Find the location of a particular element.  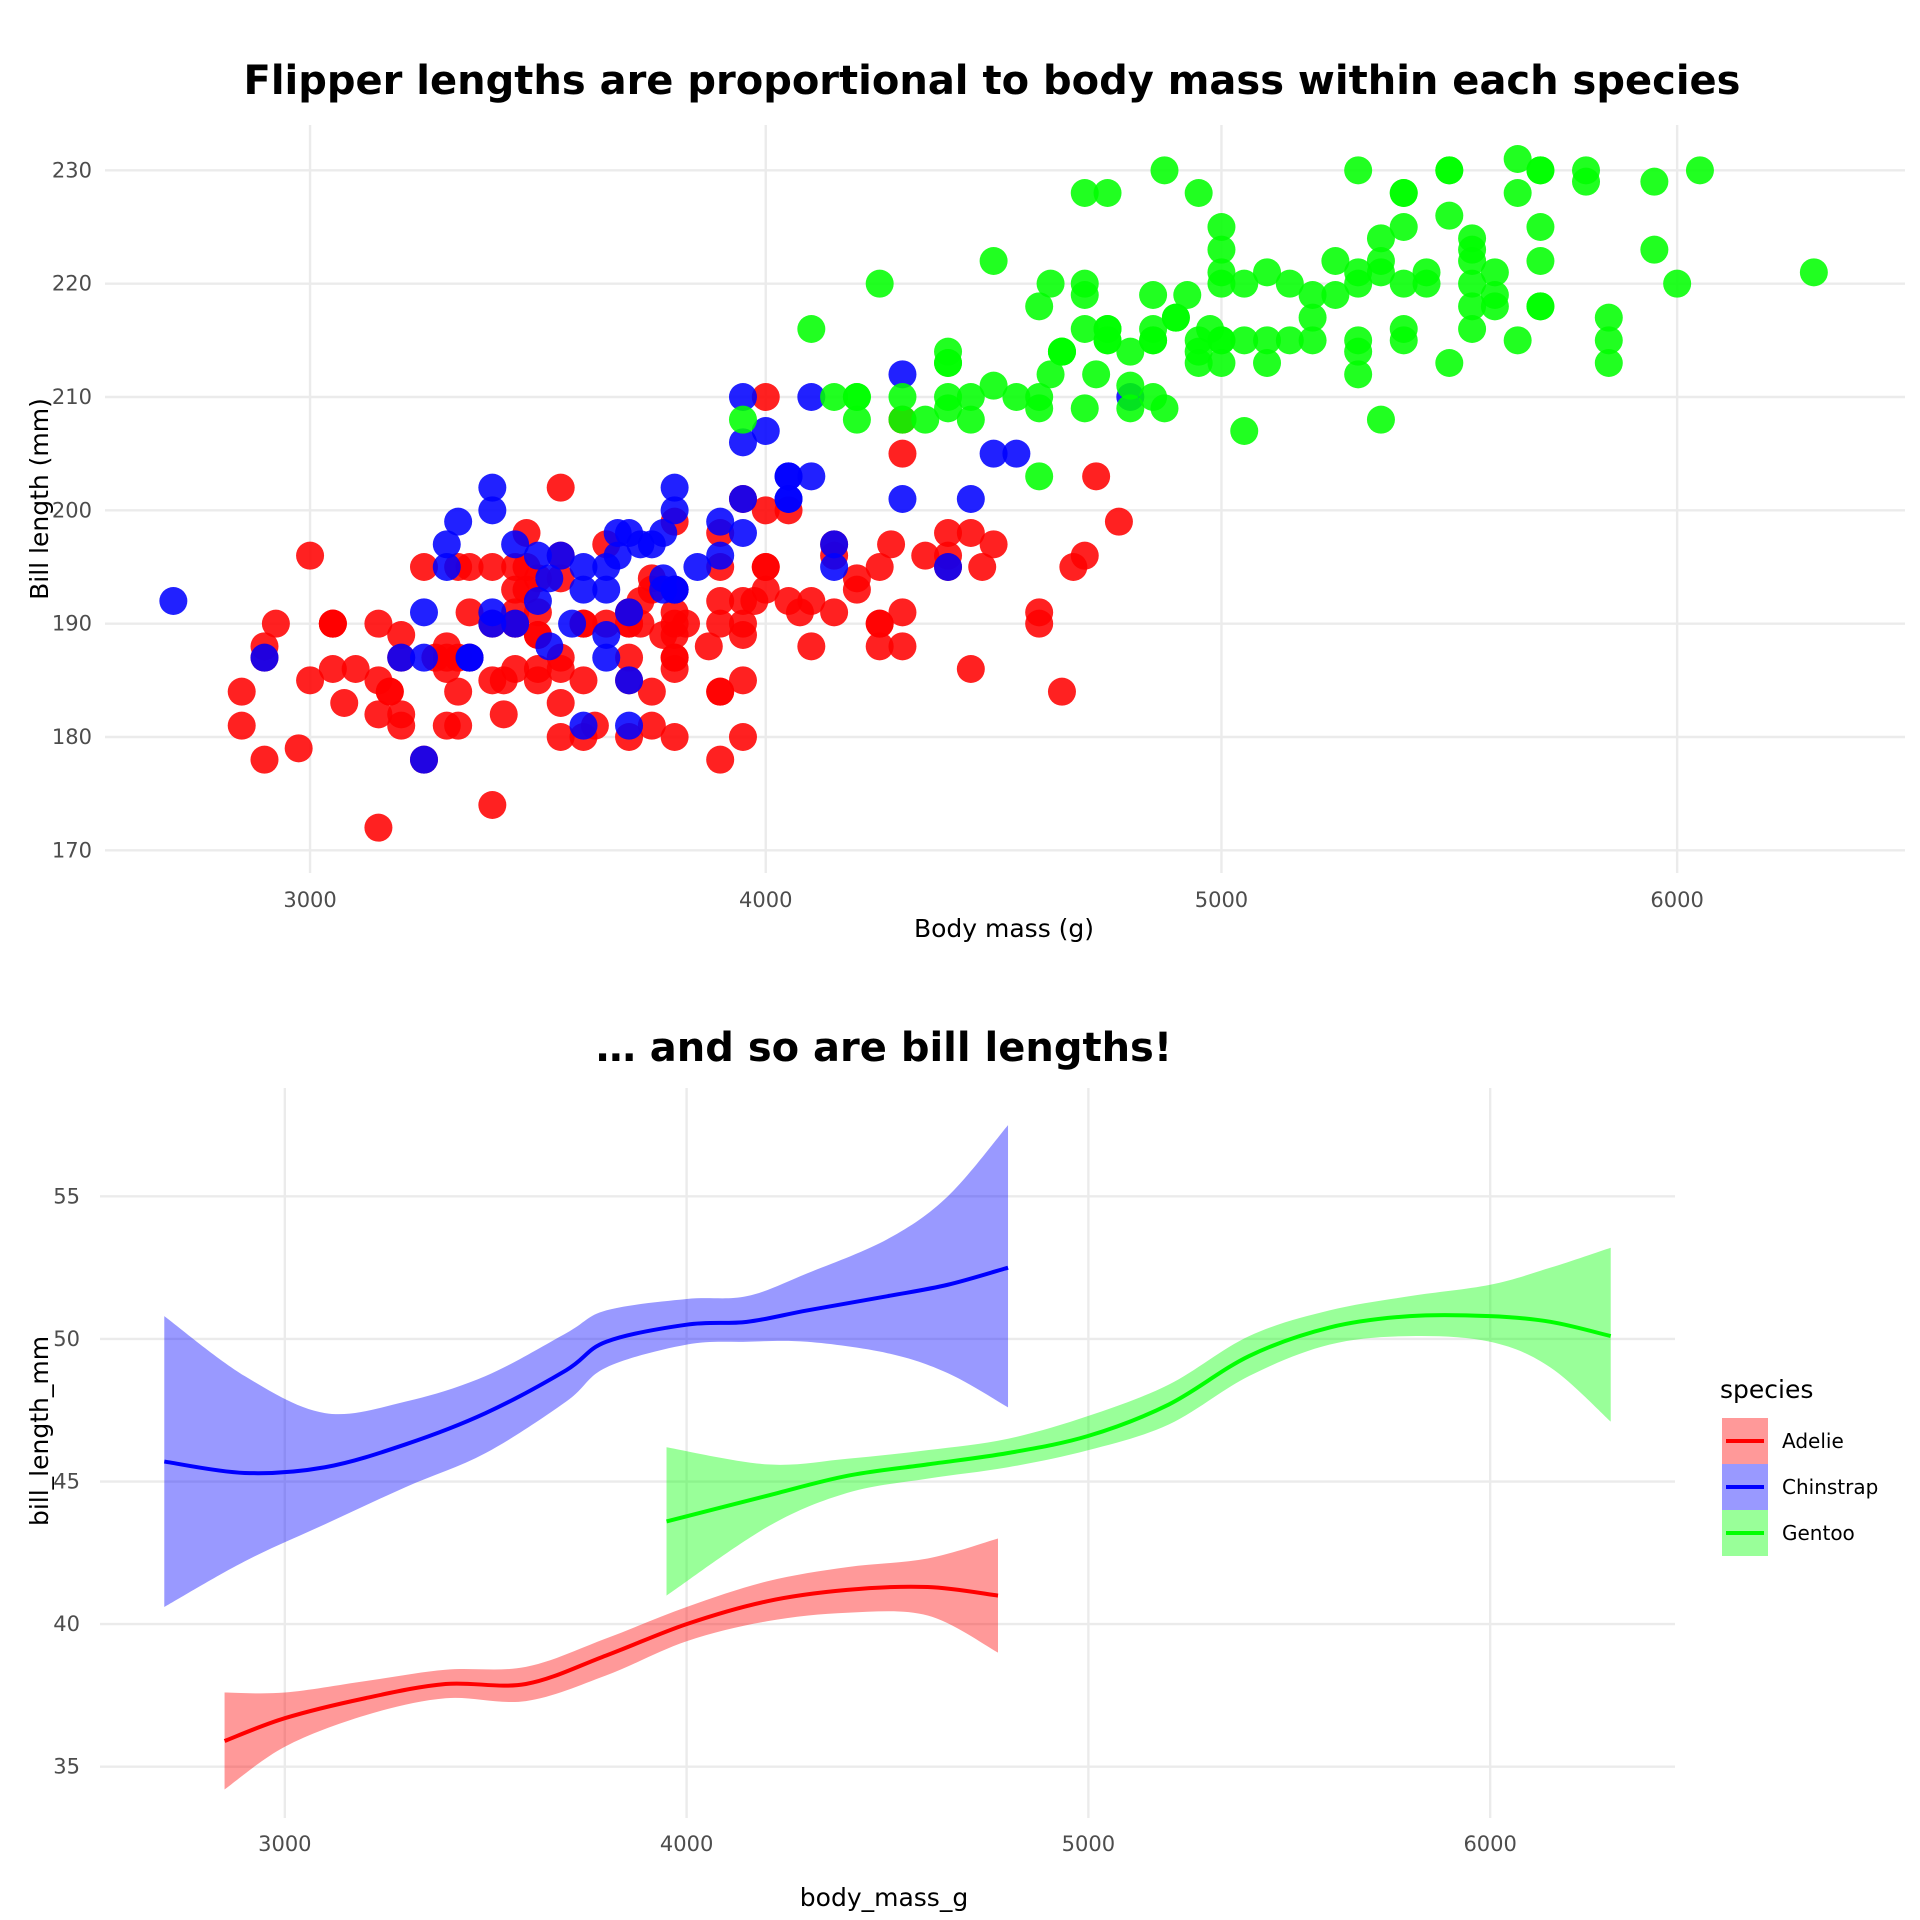

legend-item-chinstrap: Chinstrap is located at coordinates (1800, 1487).